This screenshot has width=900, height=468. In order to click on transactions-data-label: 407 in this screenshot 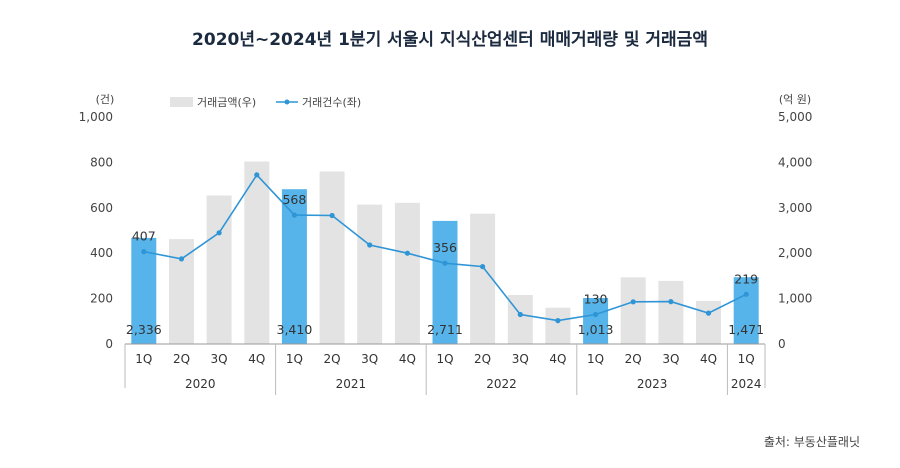, I will do `click(144, 236)`.